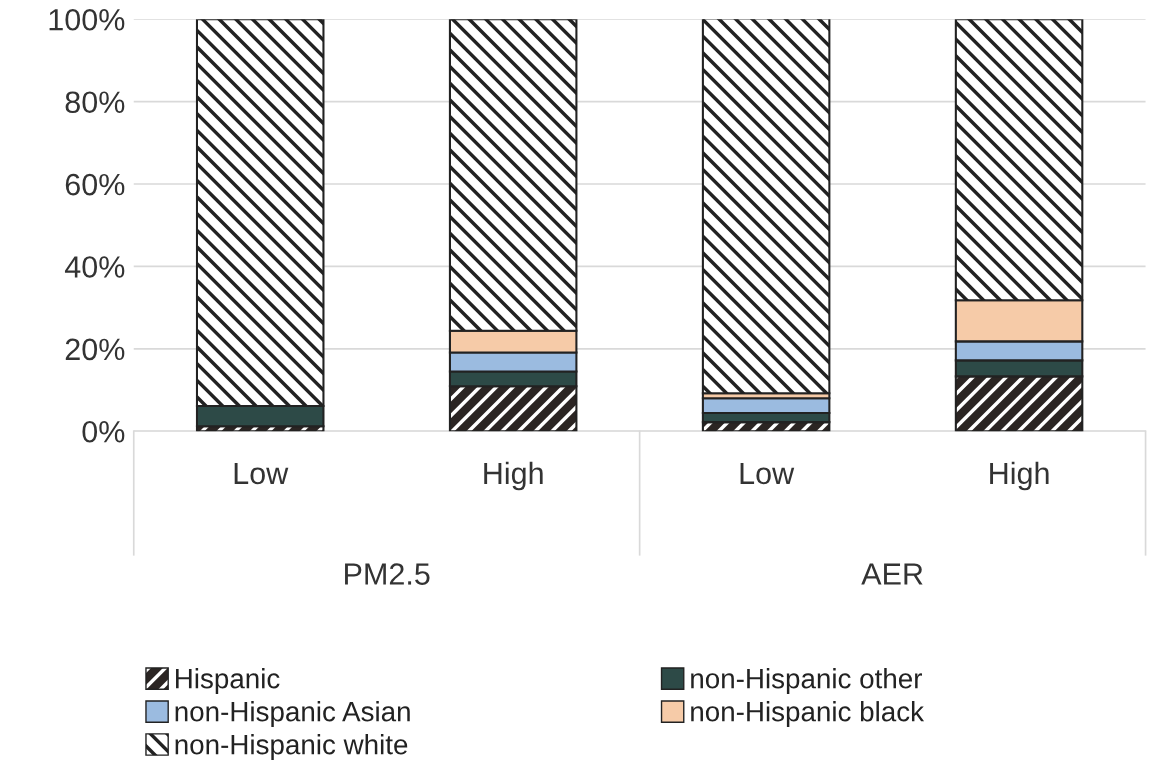  I want to click on y-tick-label: 100%, so click(87, 19).